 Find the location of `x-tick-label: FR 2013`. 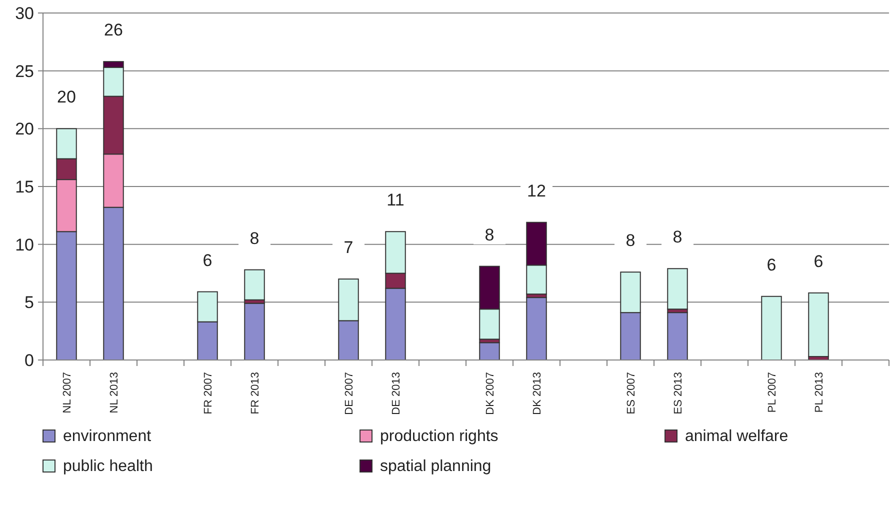

x-tick-label: FR 2013 is located at coordinates (256, 393).